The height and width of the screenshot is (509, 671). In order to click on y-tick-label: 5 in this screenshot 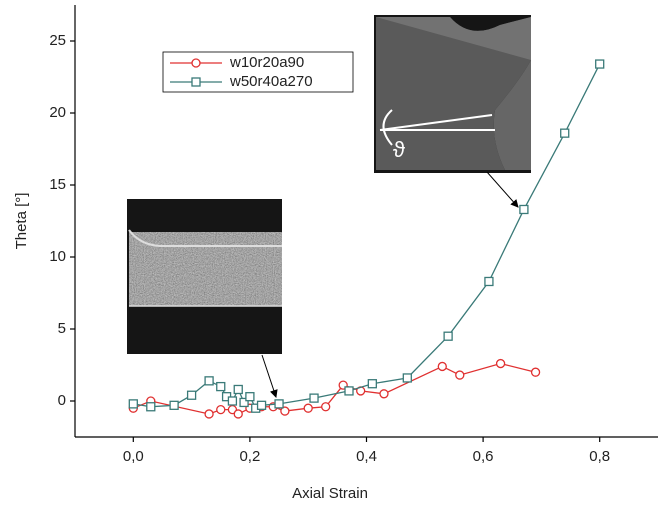, I will do `click(62, 328)`.